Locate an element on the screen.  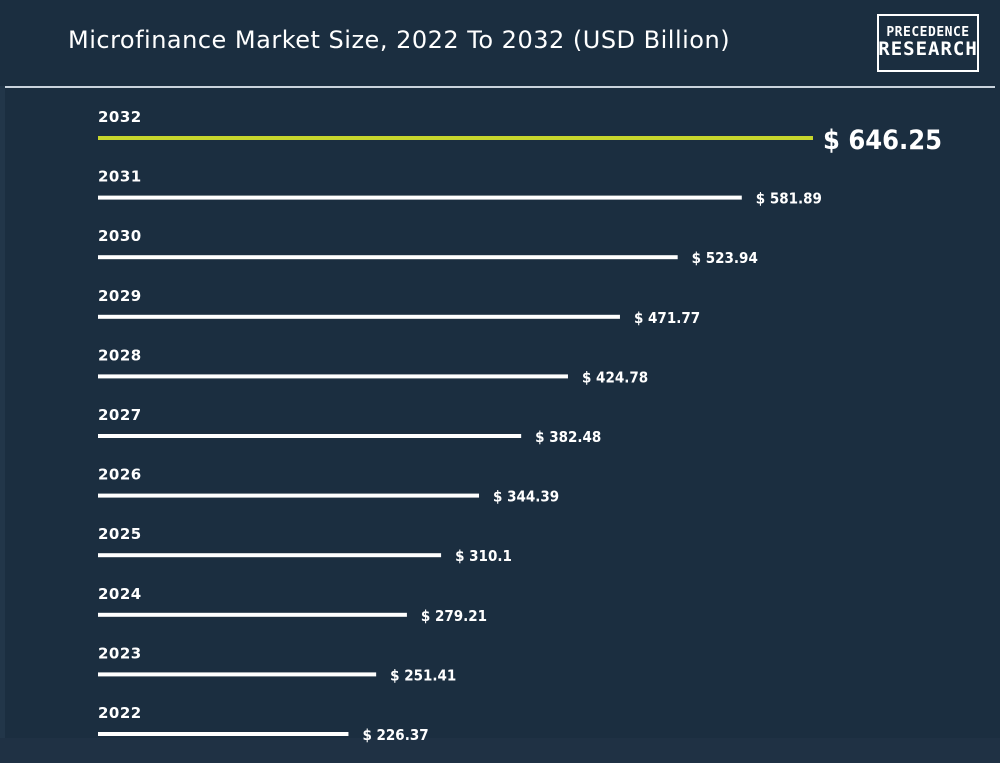
value-label-2023: $ 251.41 is located at coordinates (423, 675).